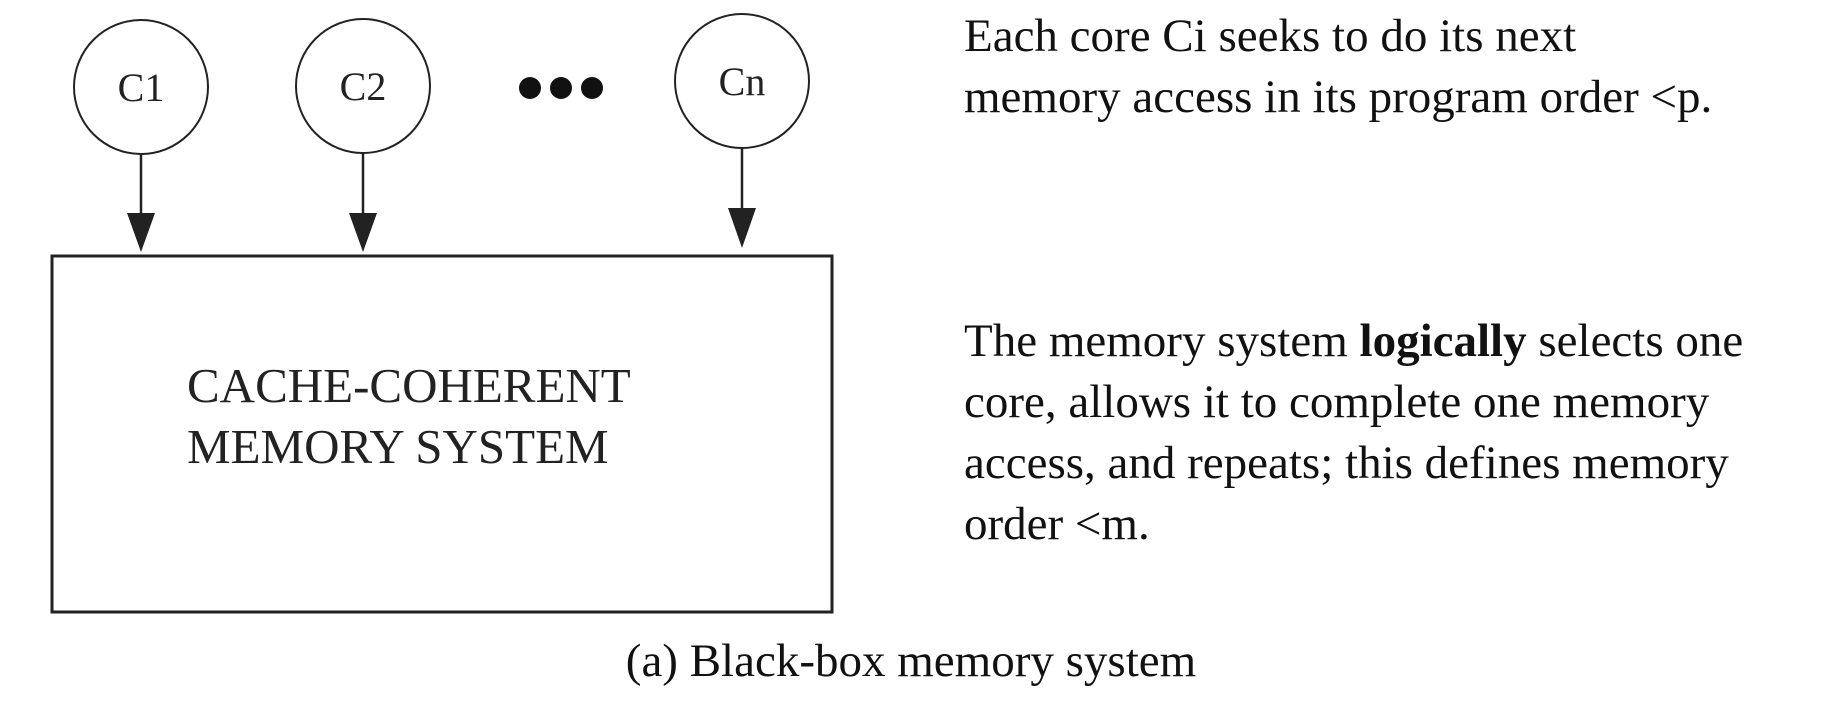 This screenshot has height=708, width=1822. Describe the element at coordinates (1162, 341) in the screenshot. I see `memory-description-text: The memory system` at that location.